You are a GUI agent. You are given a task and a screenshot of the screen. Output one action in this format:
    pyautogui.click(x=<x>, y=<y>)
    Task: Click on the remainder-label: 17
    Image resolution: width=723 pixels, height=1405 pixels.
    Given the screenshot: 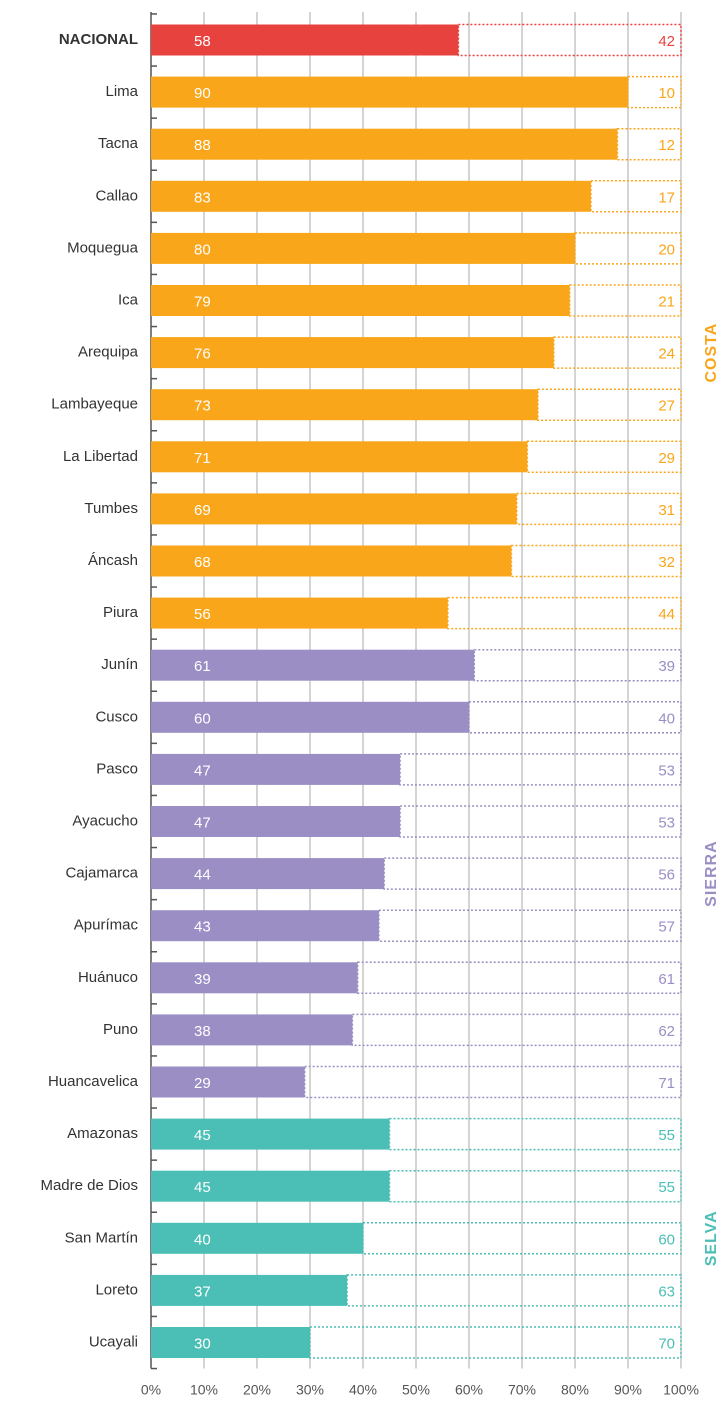 What is the action you would take?
    pyautogui.click(x=666, y=197)
    